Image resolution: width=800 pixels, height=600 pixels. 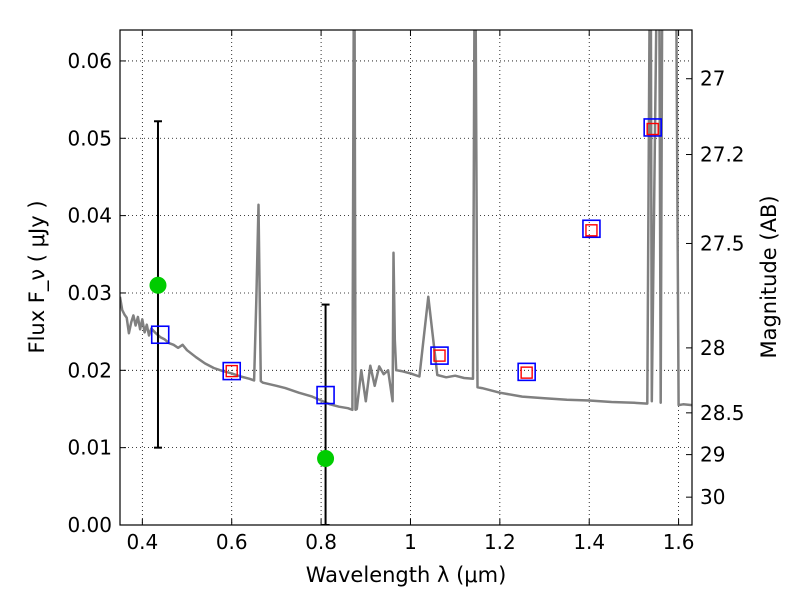 I want to click on magnitude-tick-label: 28.5, so click(x=722, y=413).